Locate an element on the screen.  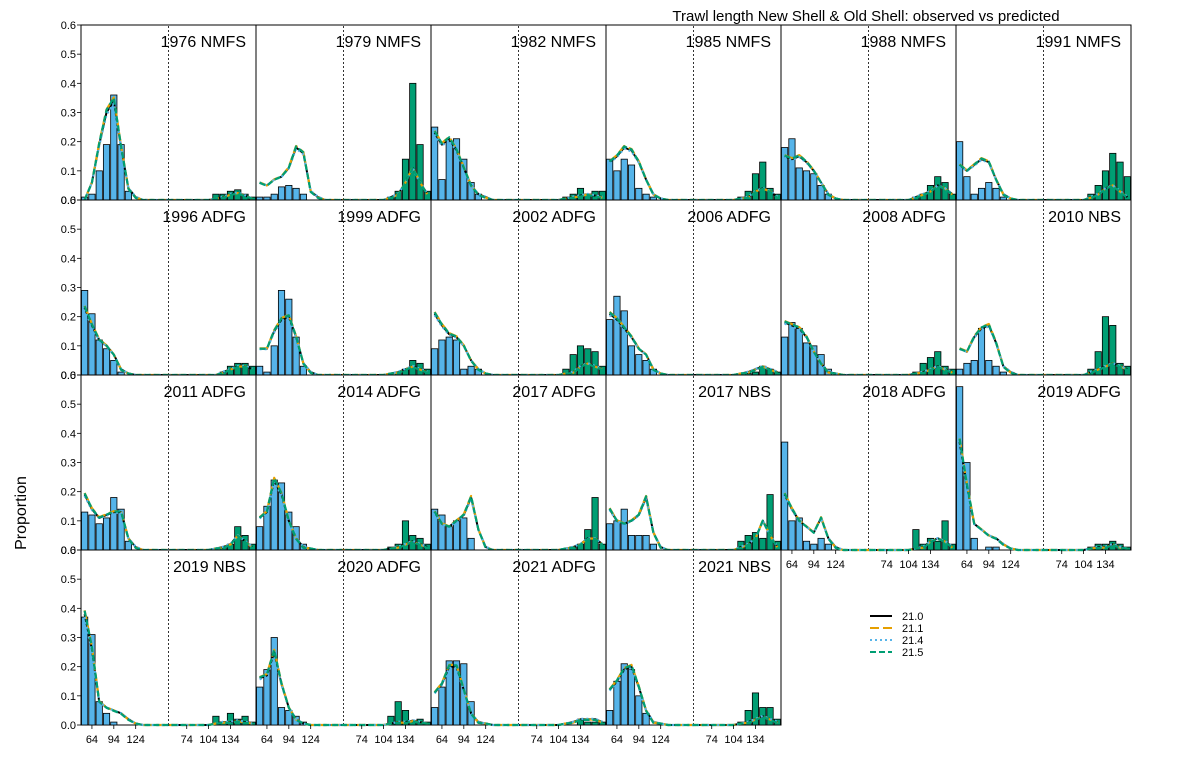
panel: 2017 ADFG is located at coordinates (518, 463).